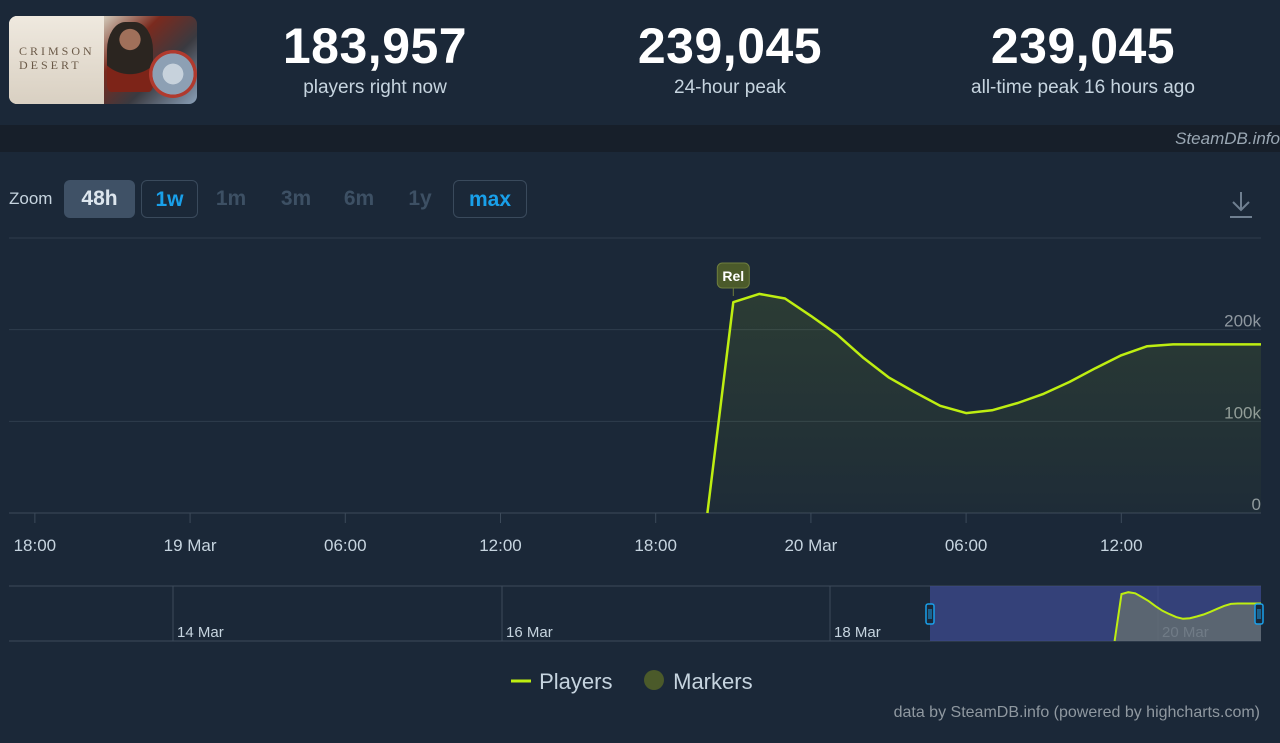  What do you see at coordinates (375, 87) in the screenshot?
I see `current-players-label: players right now` at bounding box center [375, 87].